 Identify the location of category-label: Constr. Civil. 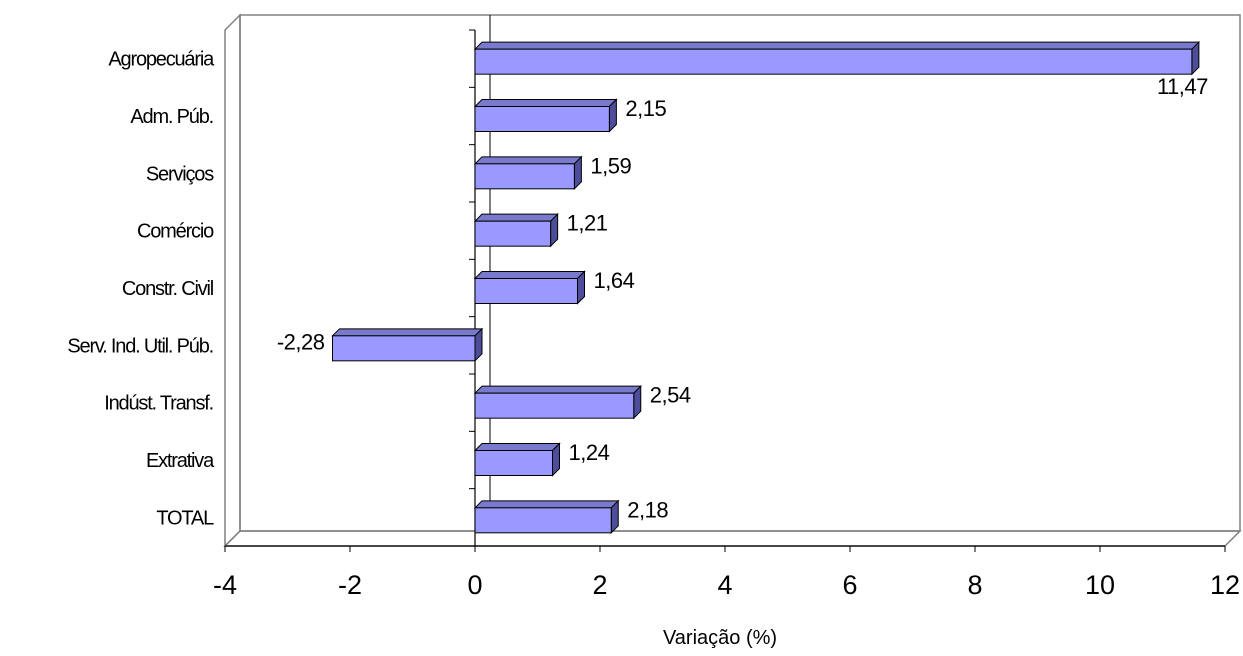
(168, 289).